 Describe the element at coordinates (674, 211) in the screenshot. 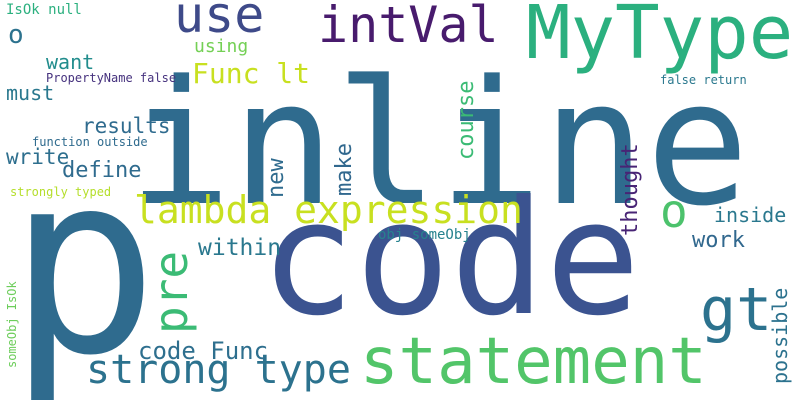

I see `word-o: o` at that location.